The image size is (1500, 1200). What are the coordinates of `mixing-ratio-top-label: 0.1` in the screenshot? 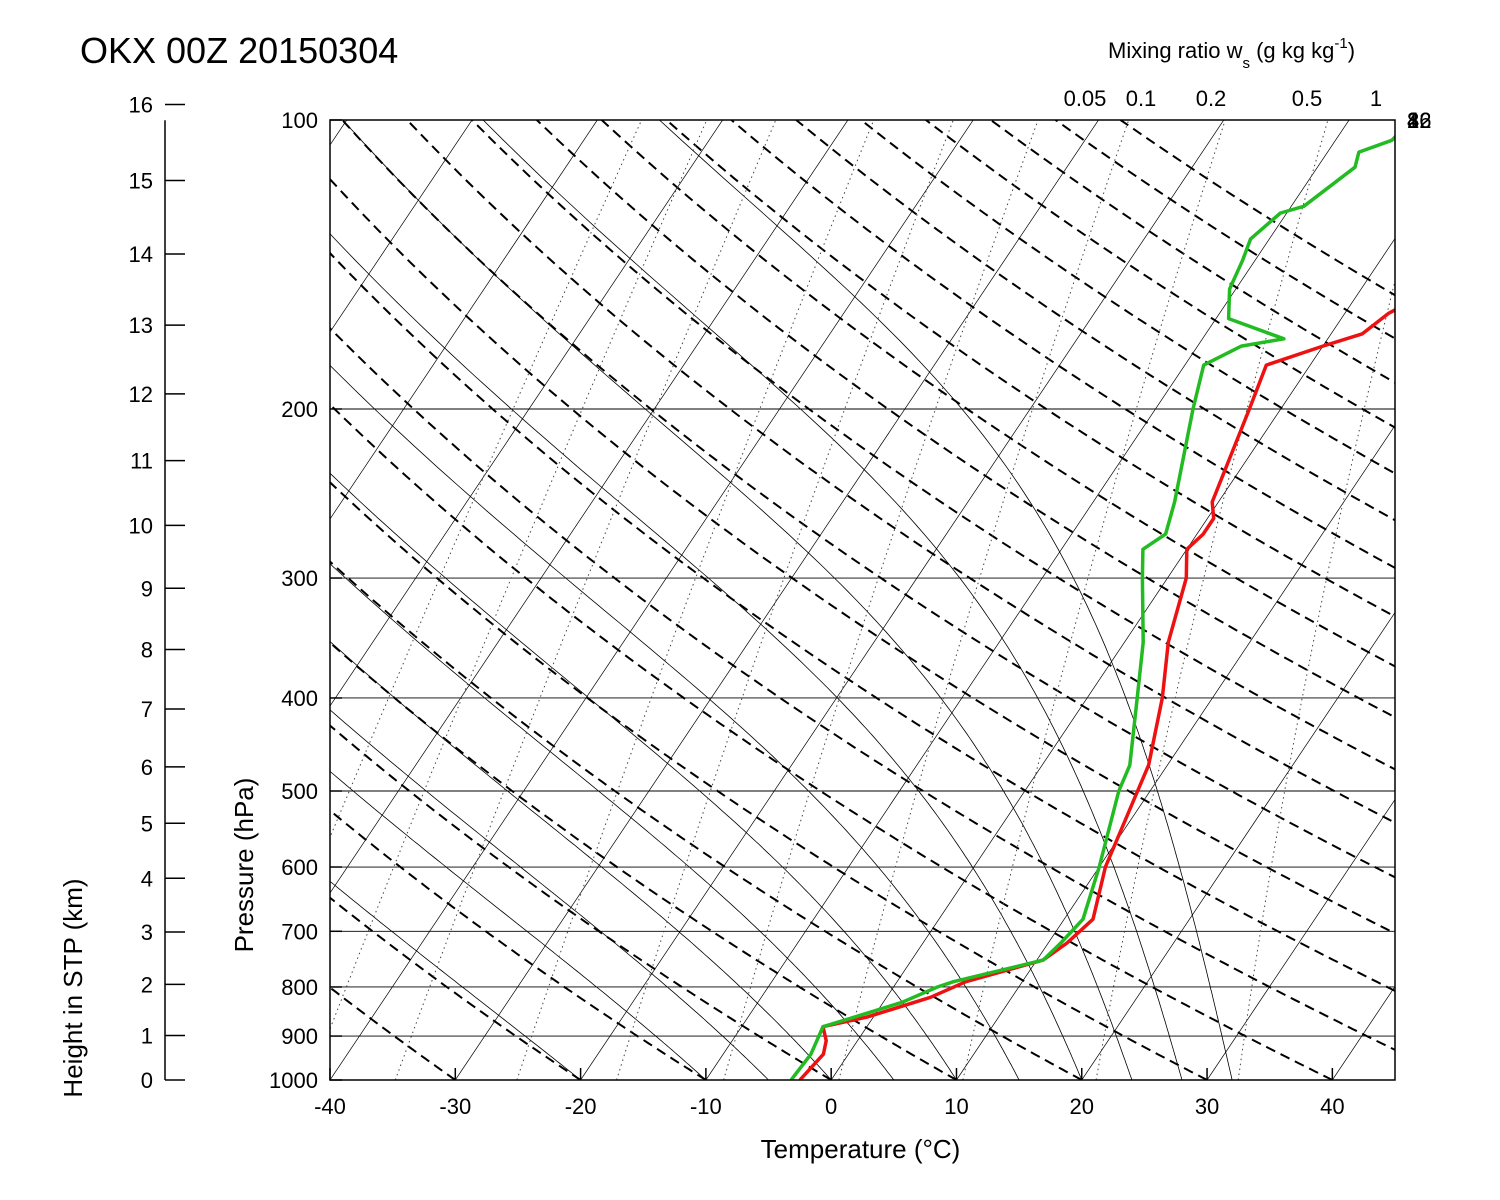 It's located at (1141, 98).